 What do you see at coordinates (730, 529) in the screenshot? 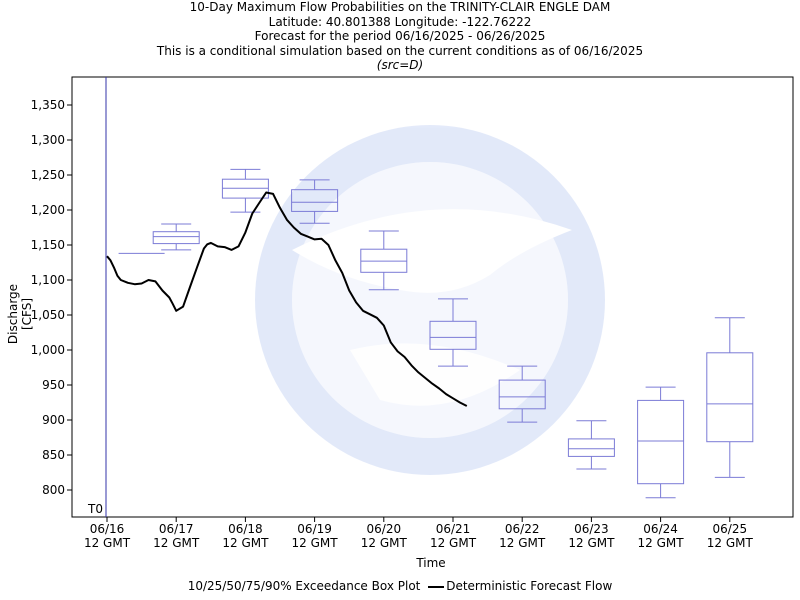
I see `x-tick-label: 06/25` at bounding box center [730, 529].